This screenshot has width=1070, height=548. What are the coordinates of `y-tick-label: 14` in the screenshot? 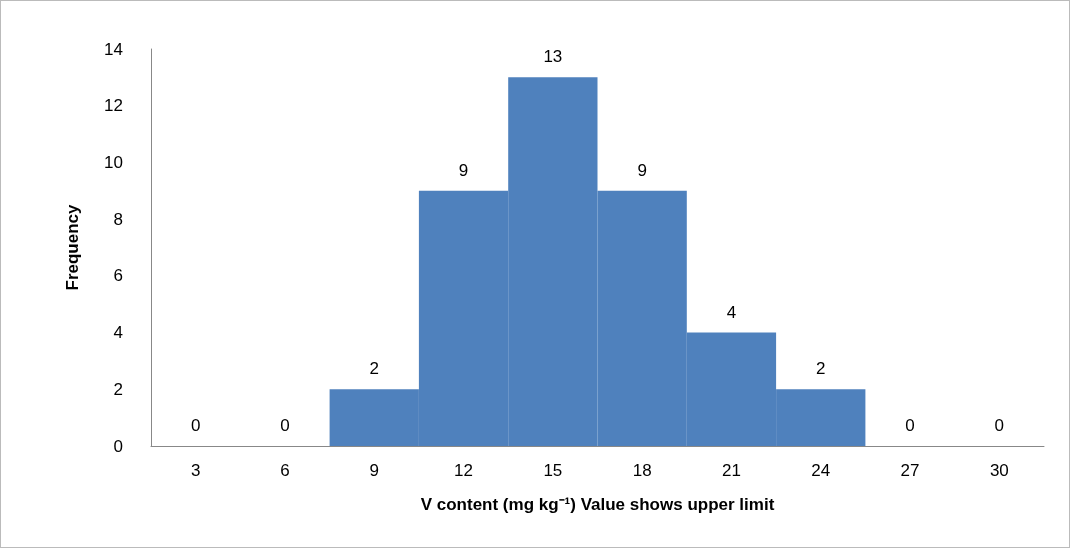 It's located at (113, 49).